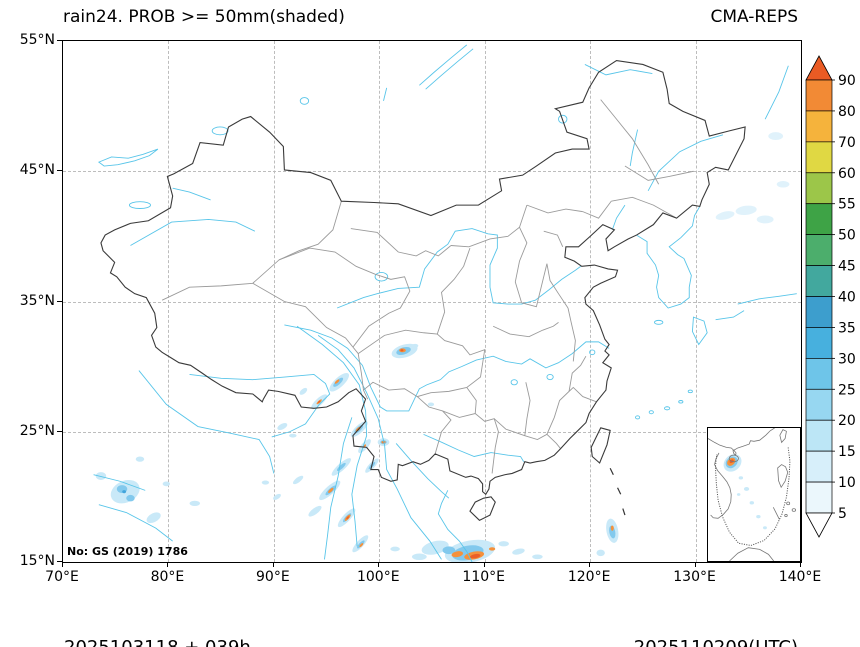 This screenshot has height=647, width=860. Describe the element at coordinates (830, 296) in the screenshot. I see `colorbar-svg: 90 80 70 60 55 50 45 40 35 30 25 20 15 10 5` at that location.